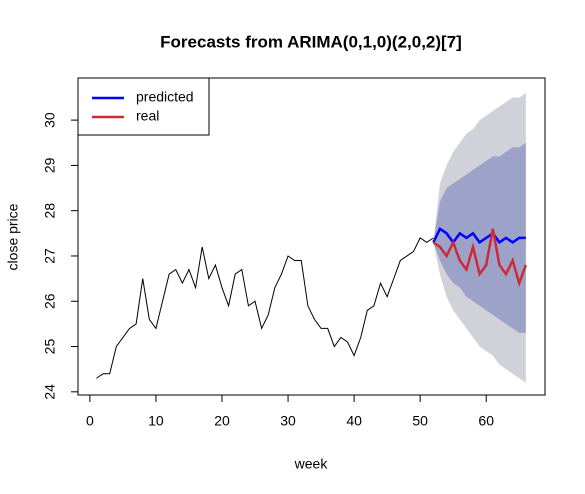 The width and height of the screenshot is (585, 494). I want to click on x-tick-label: 50, so click(420, 421).